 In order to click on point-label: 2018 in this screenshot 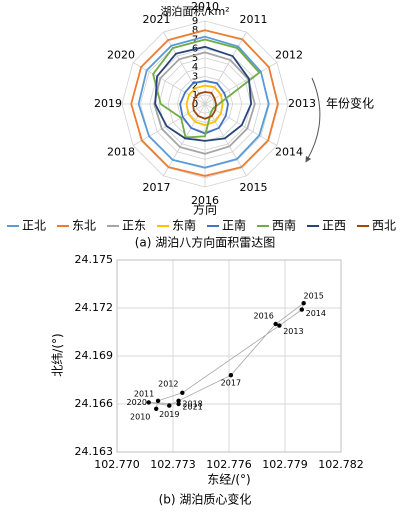, I will do `click(192, 403)`.